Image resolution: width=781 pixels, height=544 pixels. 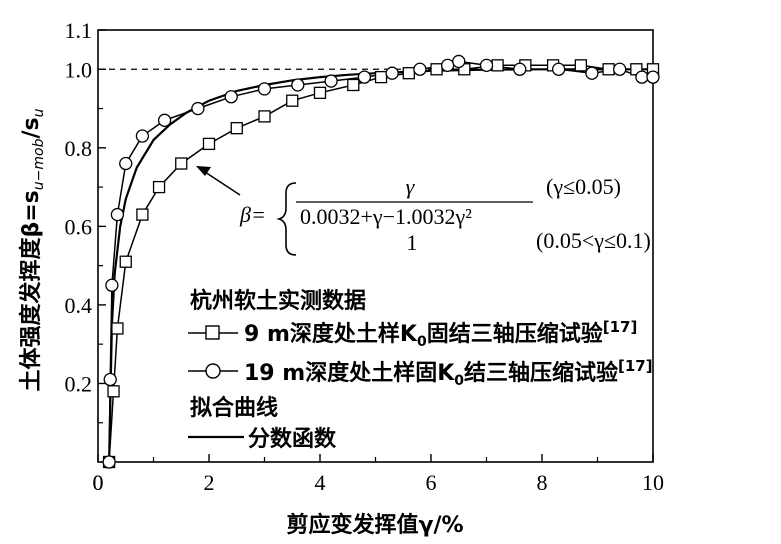 What do you see at coordinates (79, 30) in the screenshot?
I see `y-tick-label: 1.1` at bounding box center [79, 30].